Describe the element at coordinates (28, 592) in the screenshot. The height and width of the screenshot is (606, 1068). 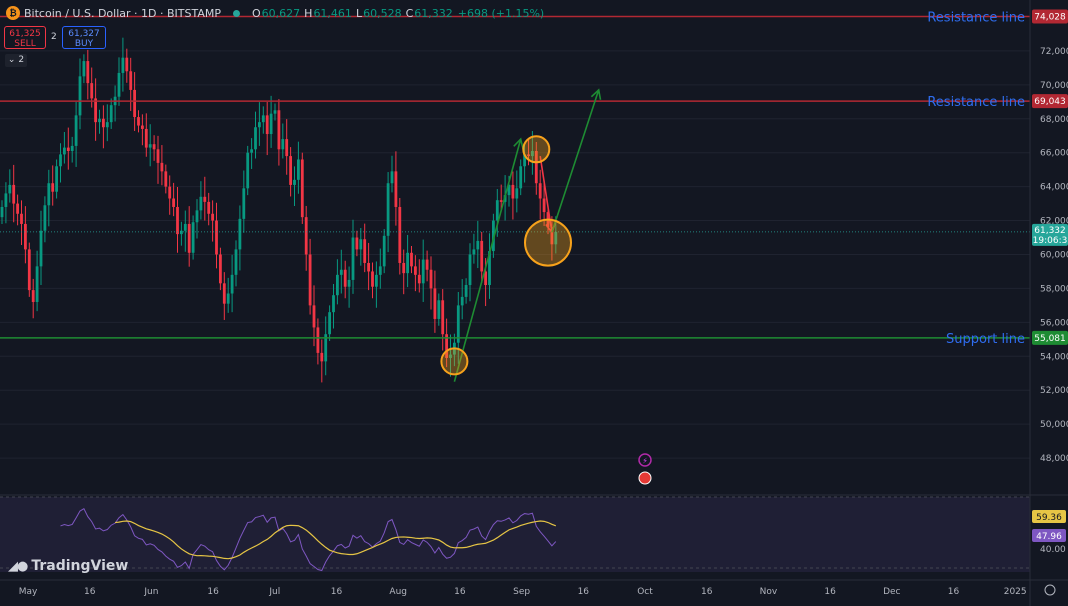
I see `x-tick-label: May` at that location.